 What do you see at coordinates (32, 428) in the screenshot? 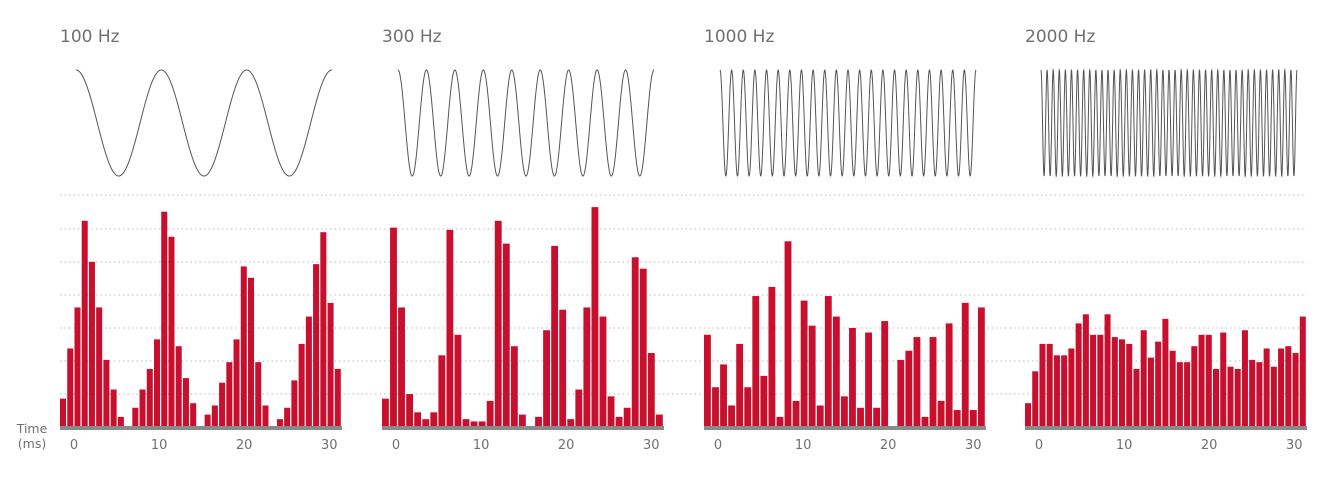
I see `x-axis-label-time: Time` at bounding box center [32, 428].